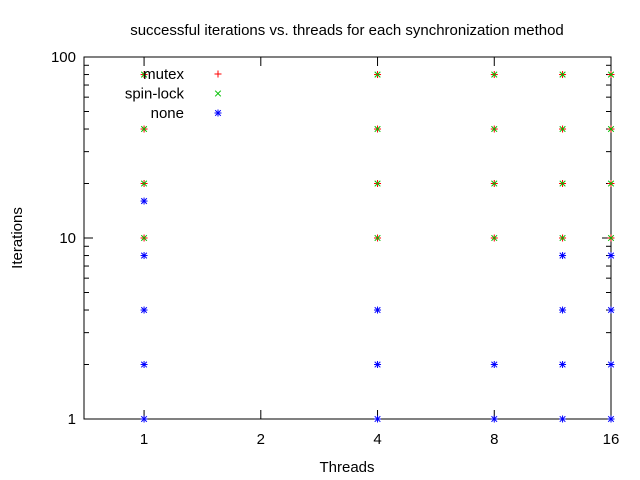  I want to click on legend-marker-none, so click(218, 113).